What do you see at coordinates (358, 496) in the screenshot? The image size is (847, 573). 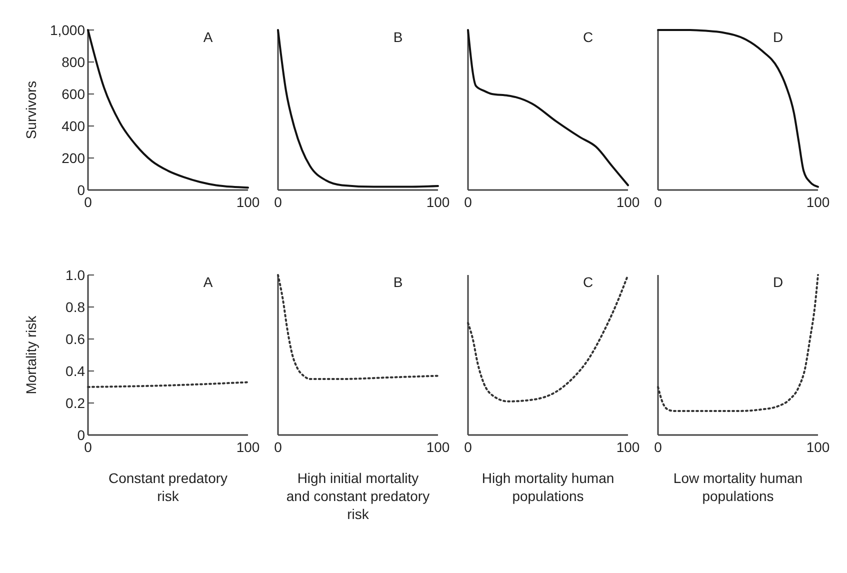 I see `x-axis-title: High initial mortality and constant predatory risk` at bounding box center [358, 496].